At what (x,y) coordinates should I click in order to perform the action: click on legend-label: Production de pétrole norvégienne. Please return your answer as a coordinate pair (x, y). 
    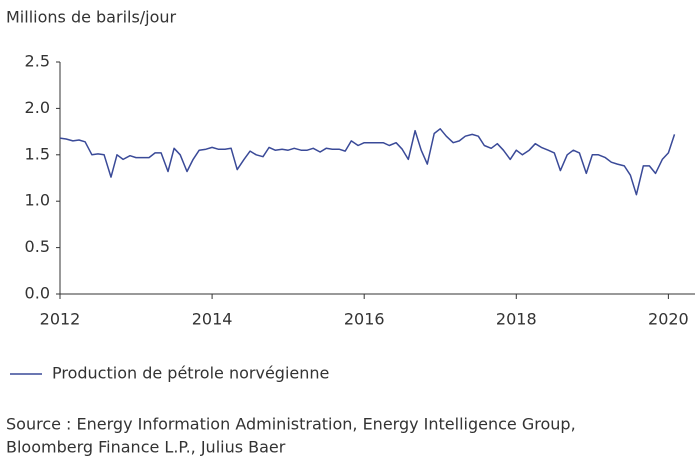
    Looking at the image, I should click on (190, 373).